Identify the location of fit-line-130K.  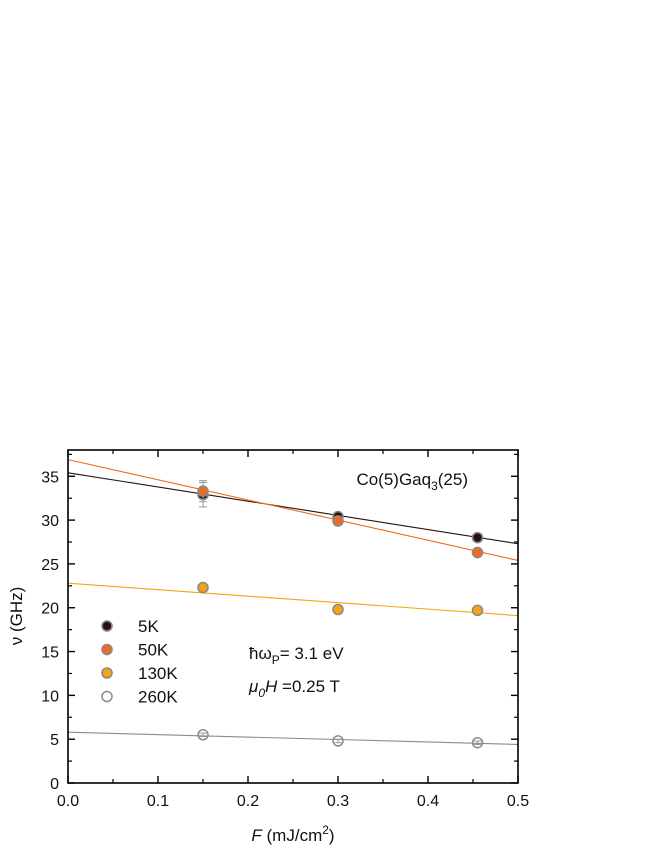
(293, 599).